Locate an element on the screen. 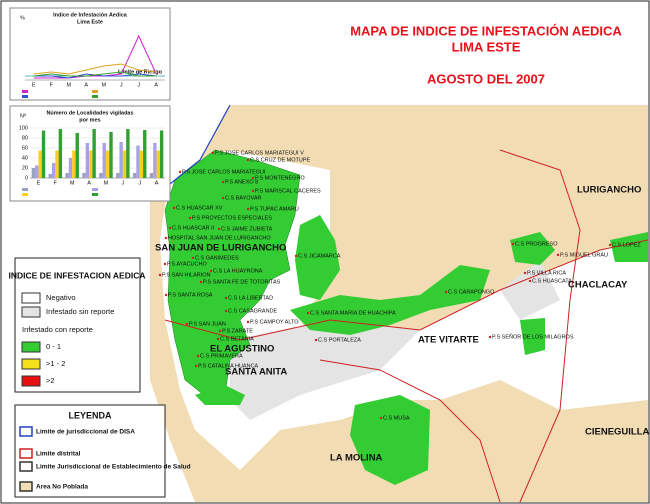 Image resolution: width=650 pixels, height=504 pixels. title: LIMA ESTE is located at coordinates (486, 46).